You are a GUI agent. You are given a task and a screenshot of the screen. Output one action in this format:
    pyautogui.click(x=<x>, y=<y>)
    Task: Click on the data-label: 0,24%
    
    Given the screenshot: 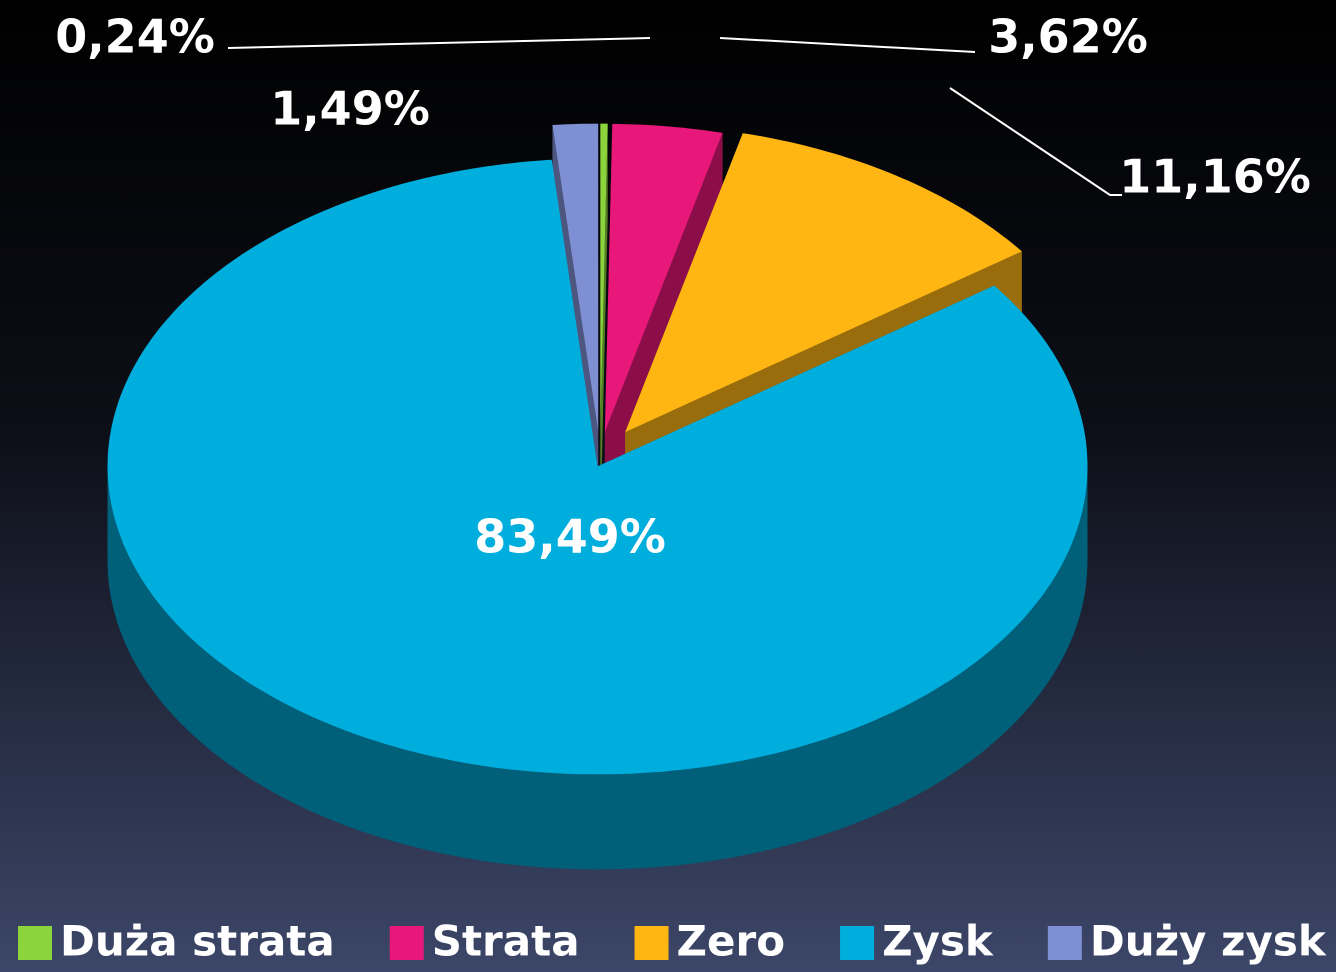 What is the action you would take?
    pyautogui.click(x=135, y=37)
    